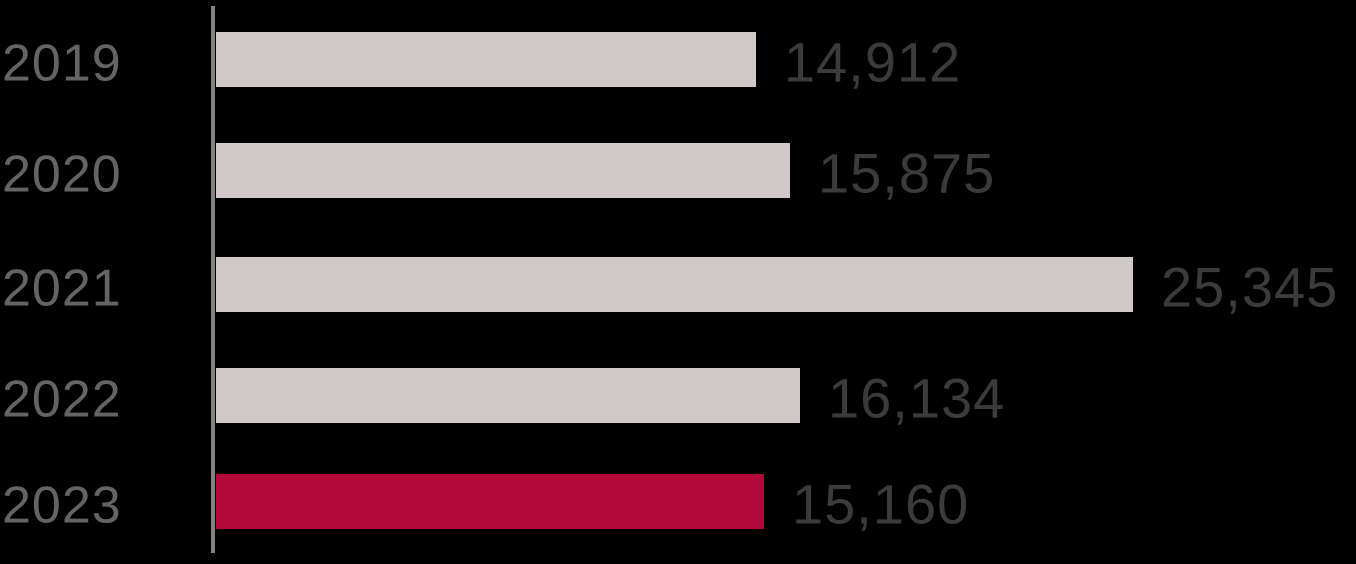  I want to click on bar-row: 2020 15,875, so click(678, 172).